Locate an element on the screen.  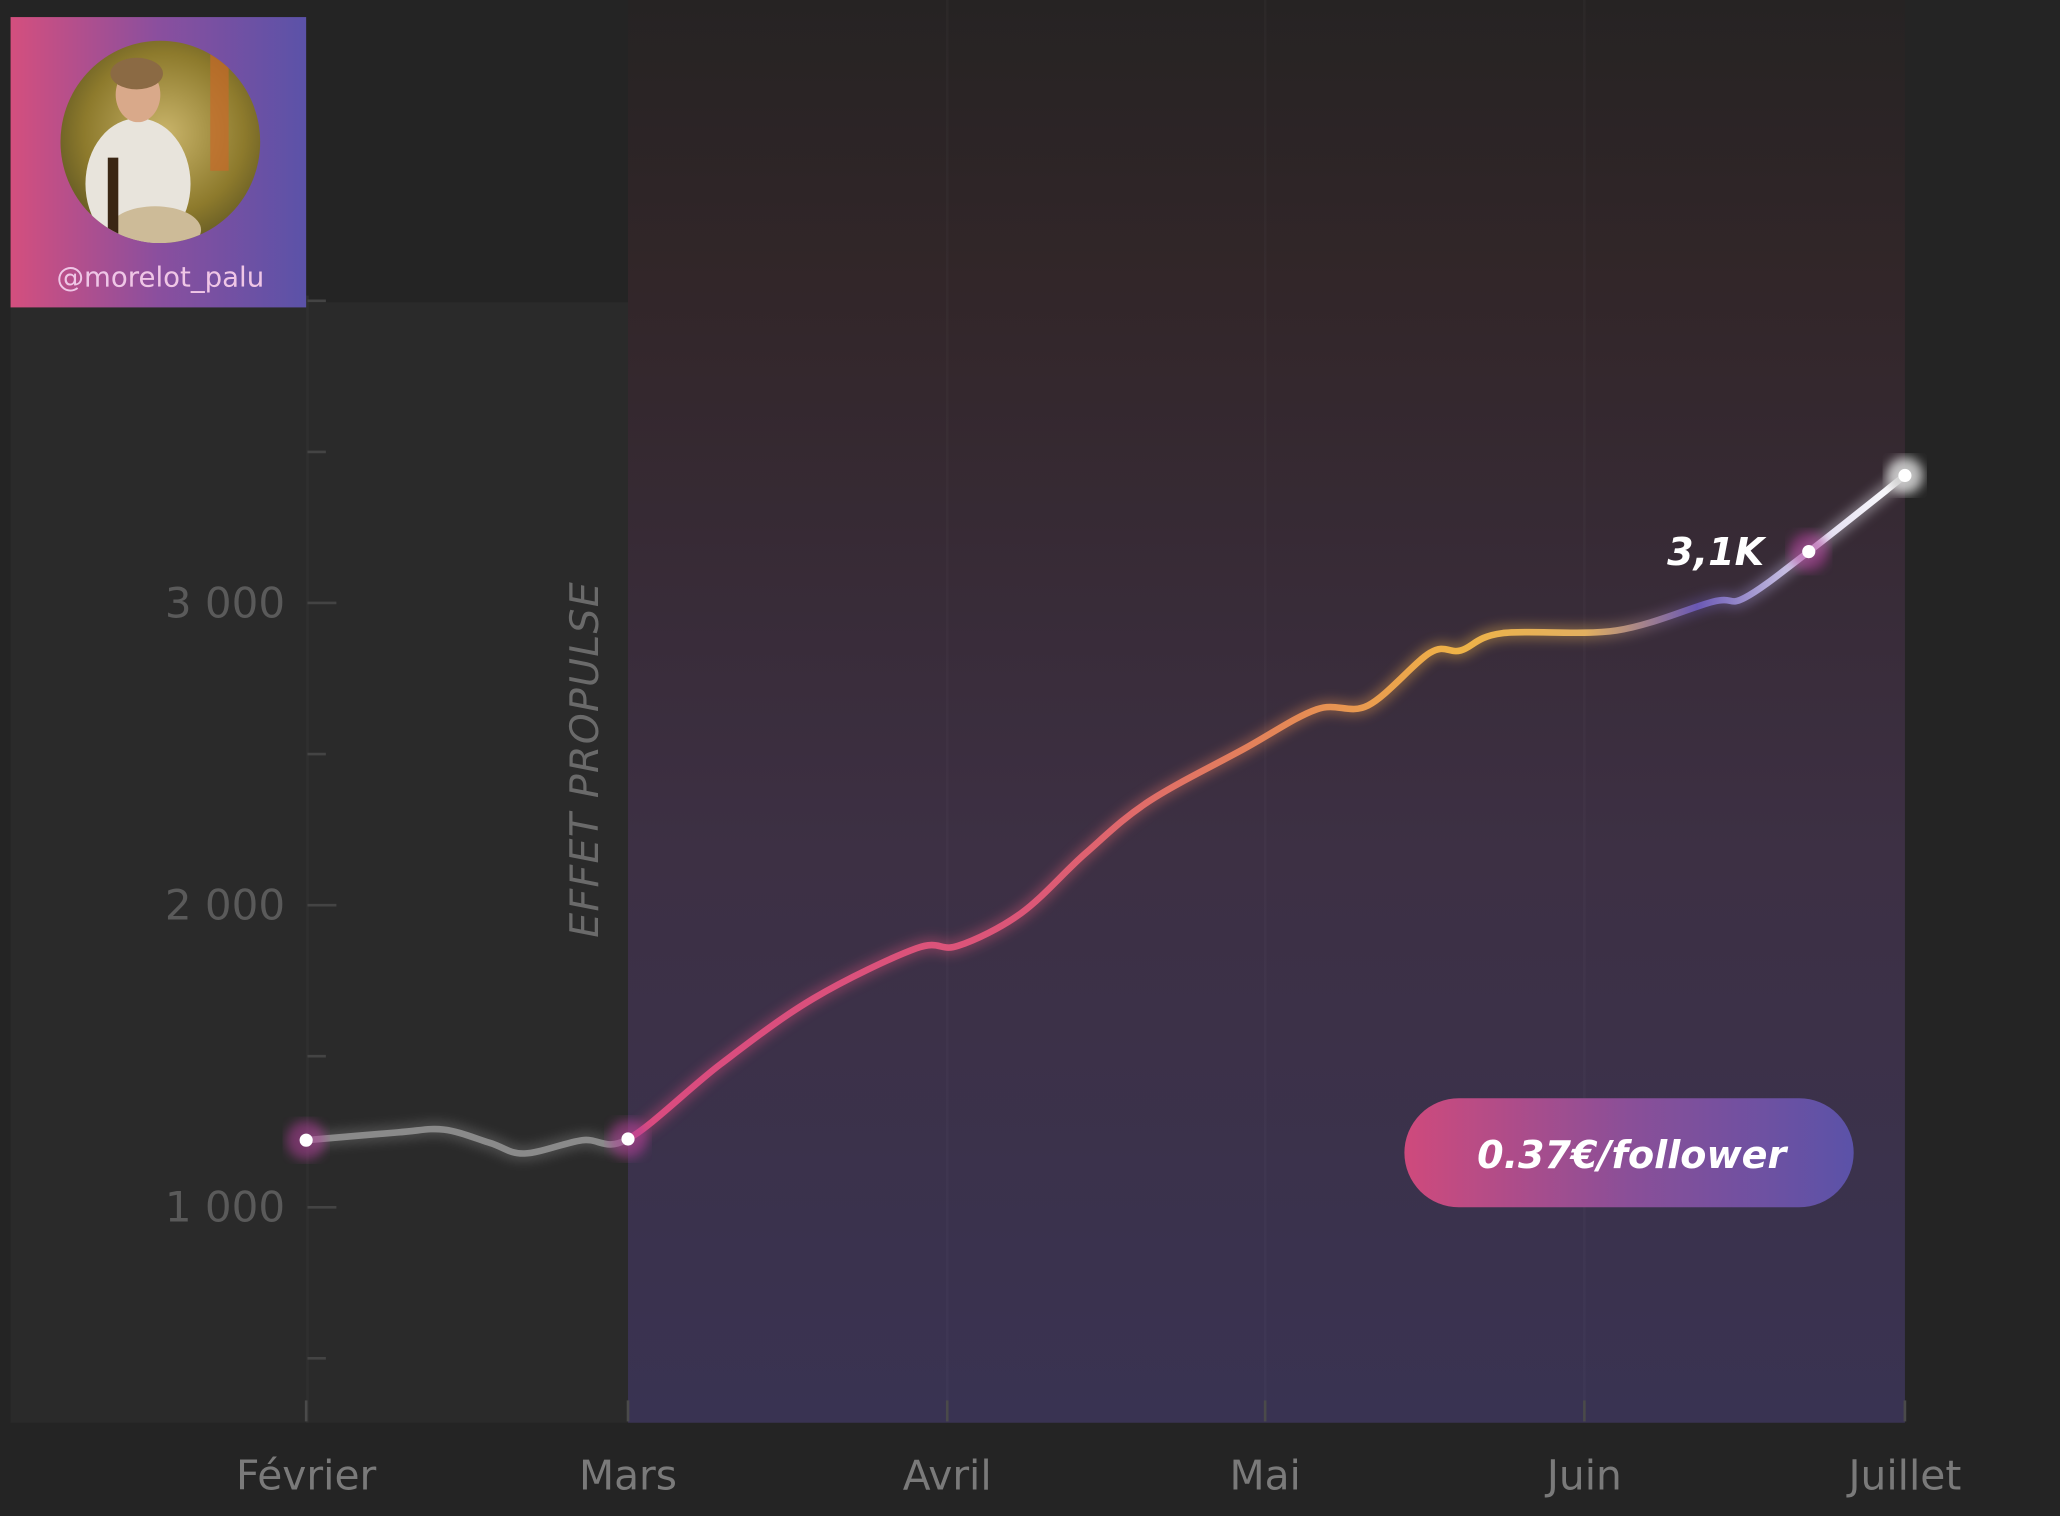
x-tick-label: Mars is located at coordinates (628, 1476).